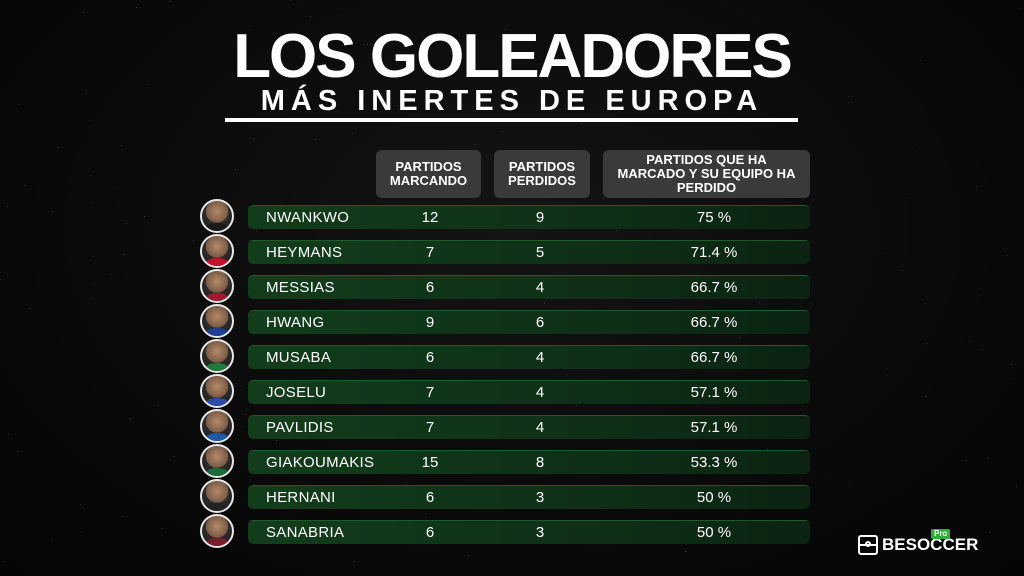 Image resolution: width=1024 pixels, height=576 pixels. What do you see at coordinates (304, 252) in the screenshot?
I see `player-name: HEYMANS` at bounding box center [304, 252].